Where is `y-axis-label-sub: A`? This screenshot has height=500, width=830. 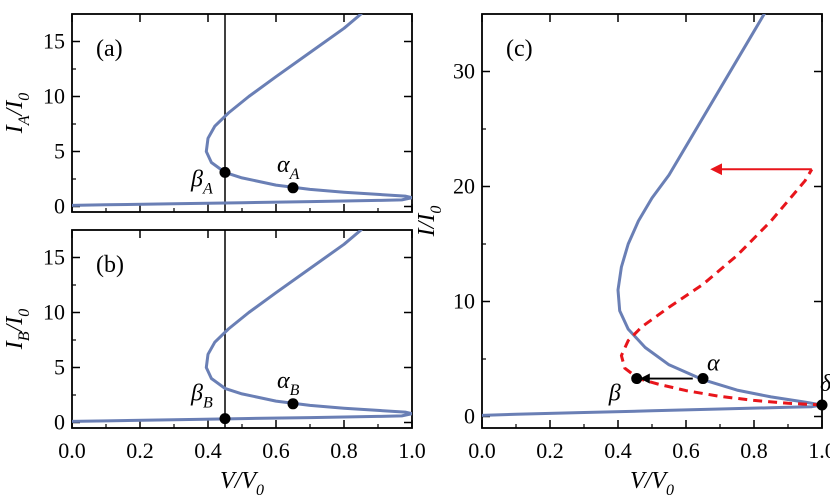 y-axis-label-sub: A is located at coordinates (24, 120).